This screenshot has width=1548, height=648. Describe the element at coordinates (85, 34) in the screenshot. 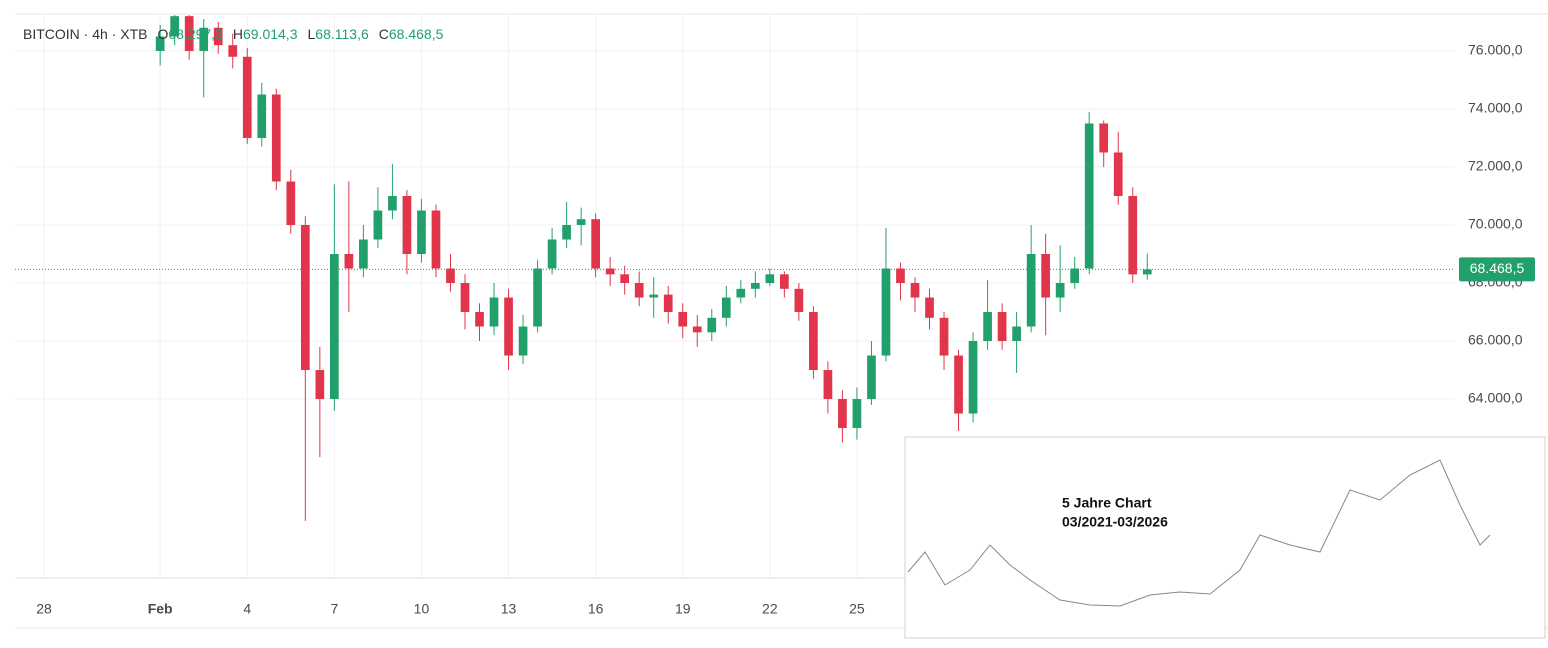

I see `symbol: BITCOIN · 4h · XTB` at that location.